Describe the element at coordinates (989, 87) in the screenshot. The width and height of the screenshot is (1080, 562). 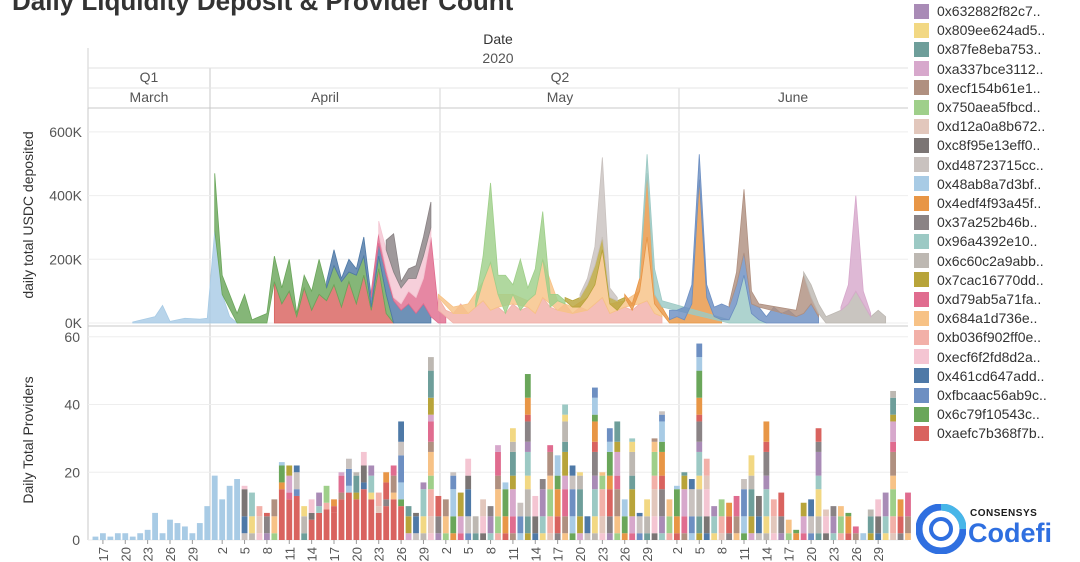
I see `legend-label: 0xecf154b61e1..` at that location.